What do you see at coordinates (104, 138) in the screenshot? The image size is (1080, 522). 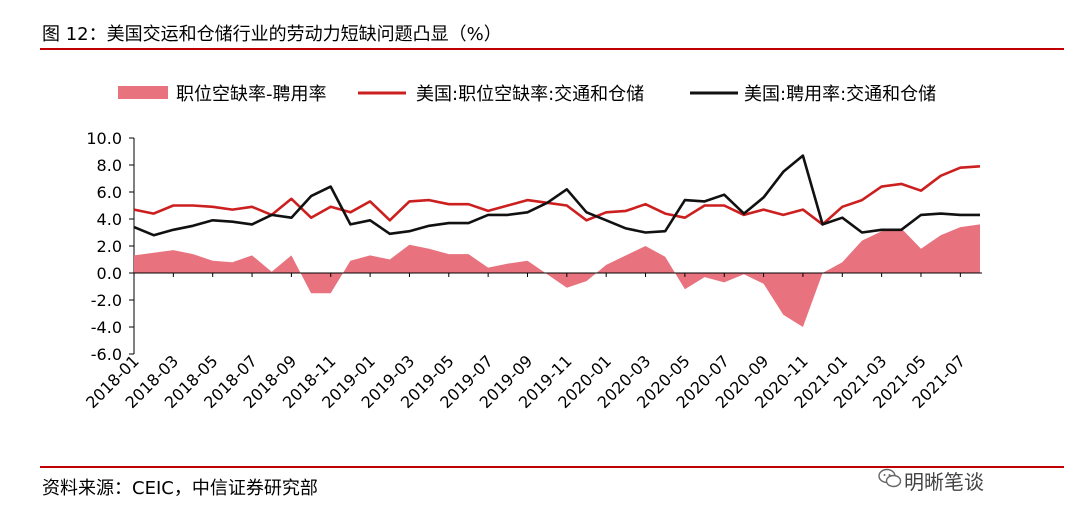 I see `y-tick-label: 10.0` at bounding box center [104, 138].